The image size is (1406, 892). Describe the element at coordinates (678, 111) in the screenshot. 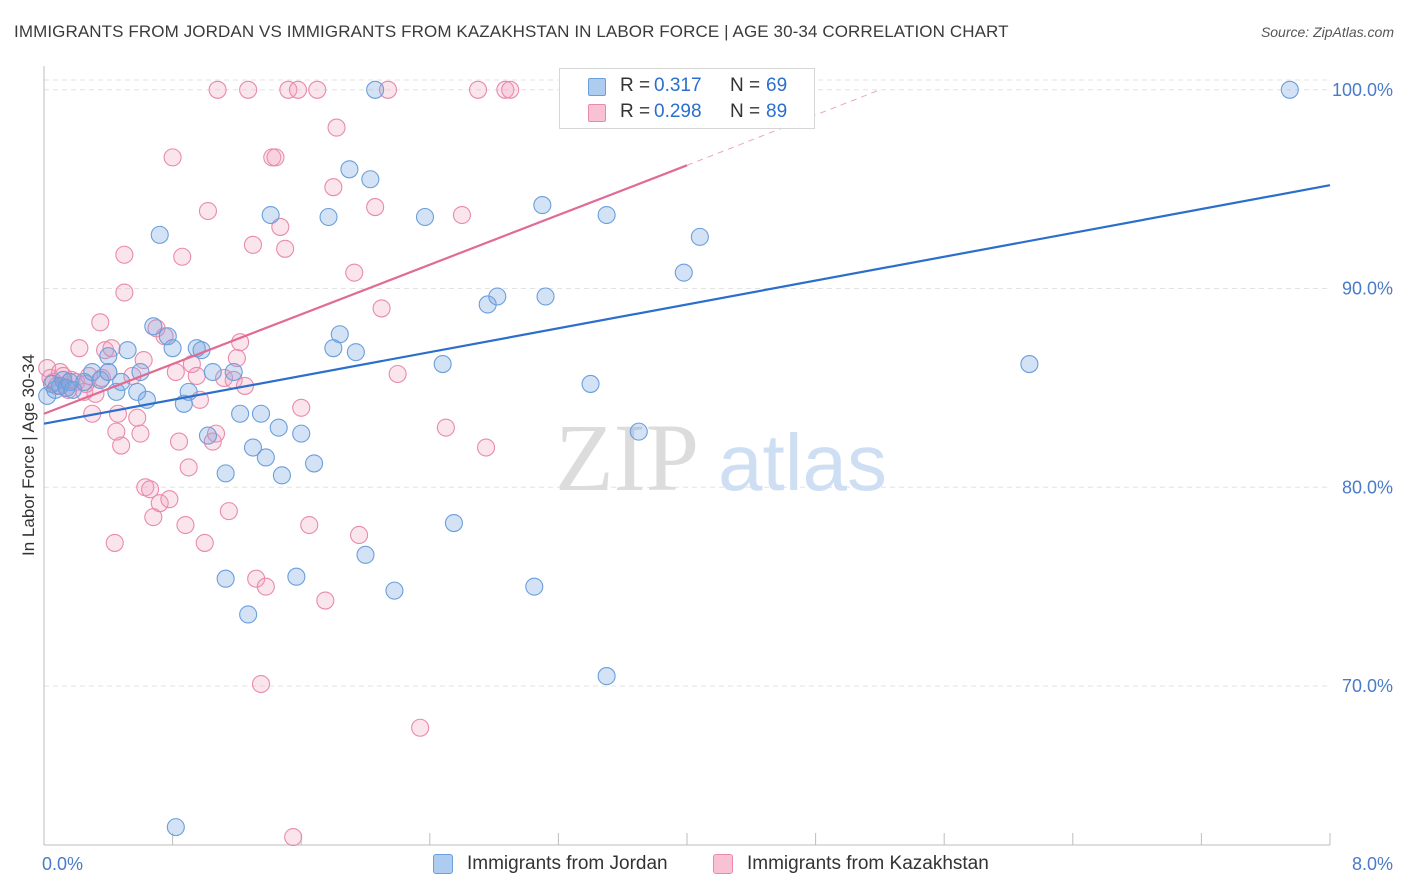

I see `legend-r-value: 0.298` at that location.